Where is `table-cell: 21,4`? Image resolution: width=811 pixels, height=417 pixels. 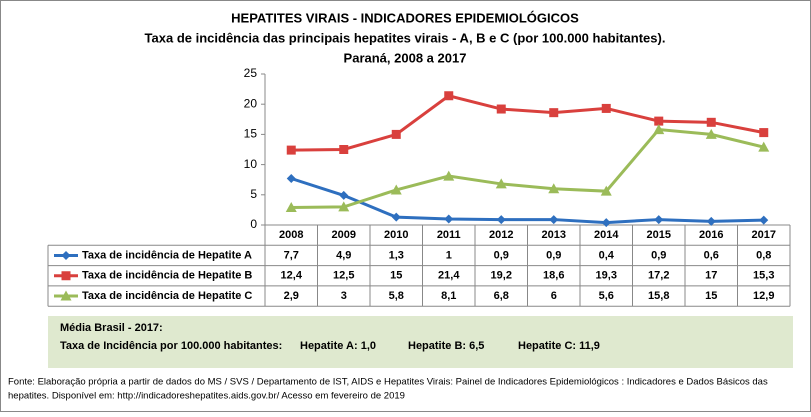
table-cell: 21,4 is located at coordinates (449, 276).